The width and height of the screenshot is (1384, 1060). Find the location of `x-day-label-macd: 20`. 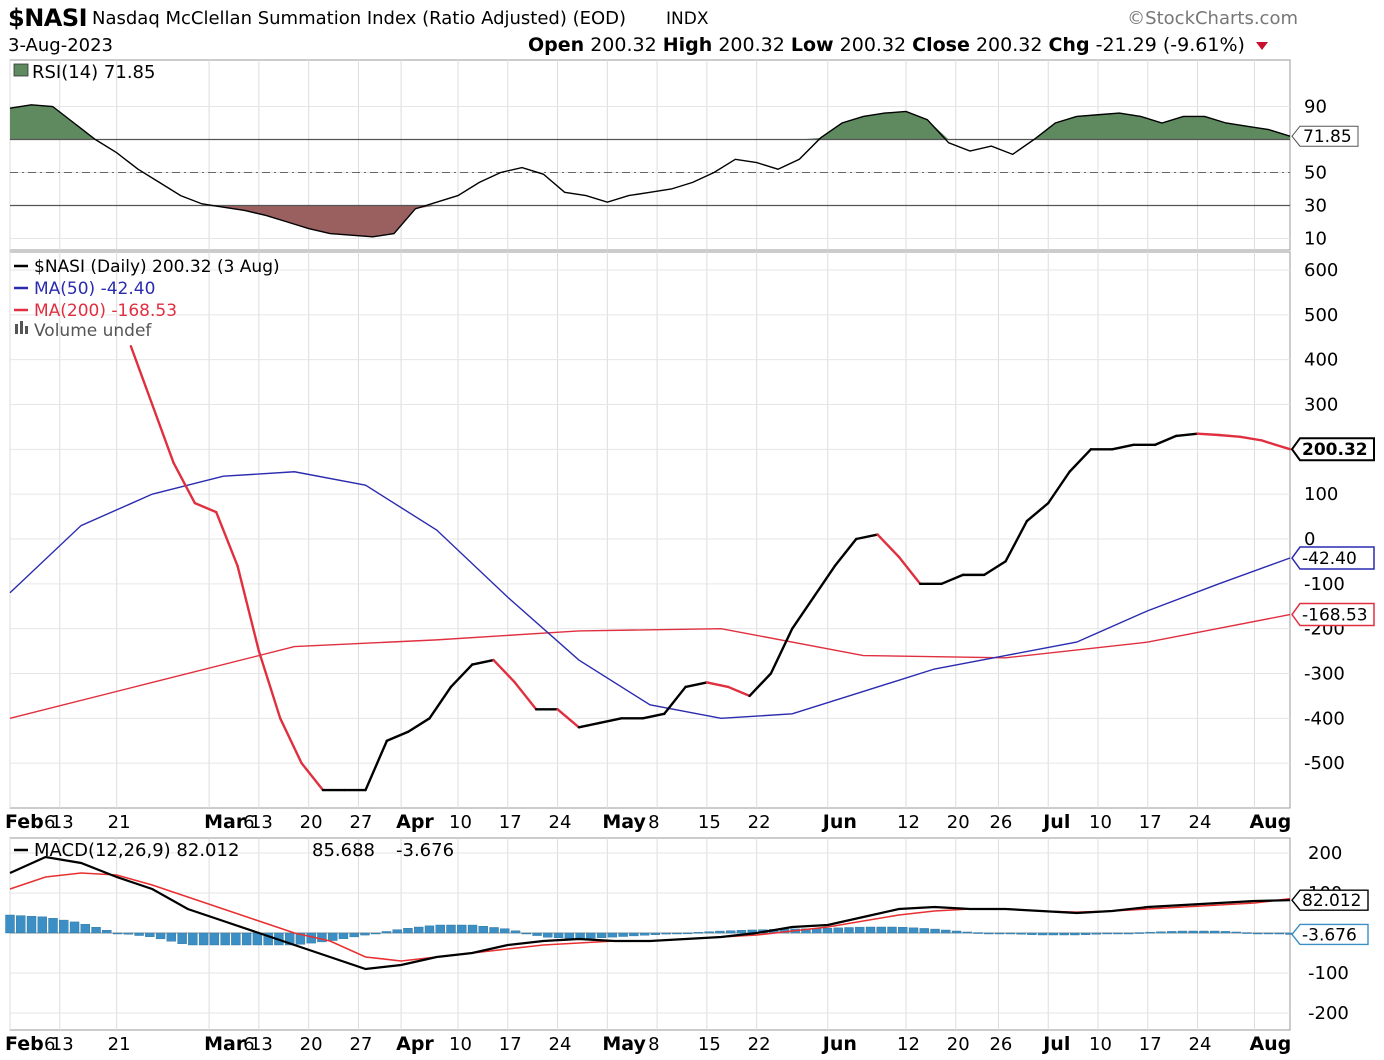

x-day-label-macd: 20 is located at coordinates (311, 1044).